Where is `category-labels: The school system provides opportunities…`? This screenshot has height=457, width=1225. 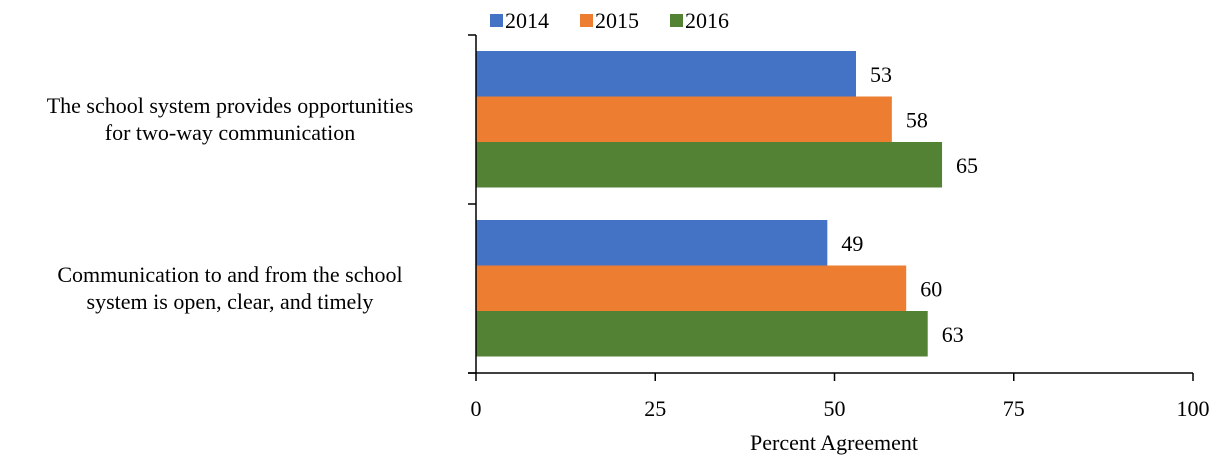 category-labels: The school system provides opportunities… is located at coordinates (230, 203).